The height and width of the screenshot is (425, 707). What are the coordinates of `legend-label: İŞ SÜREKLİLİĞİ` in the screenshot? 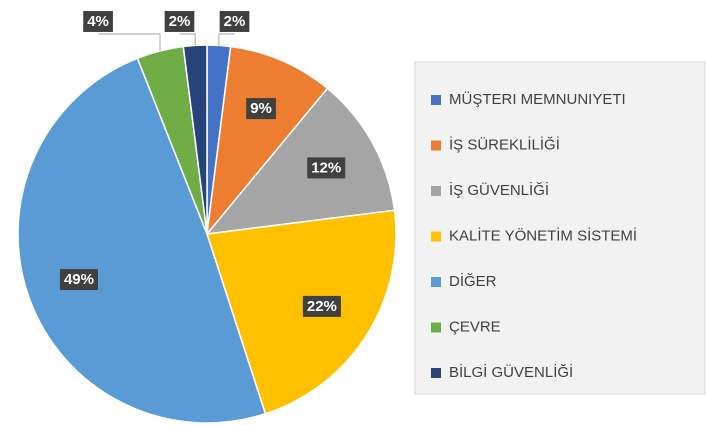 It's located at (504, 144).